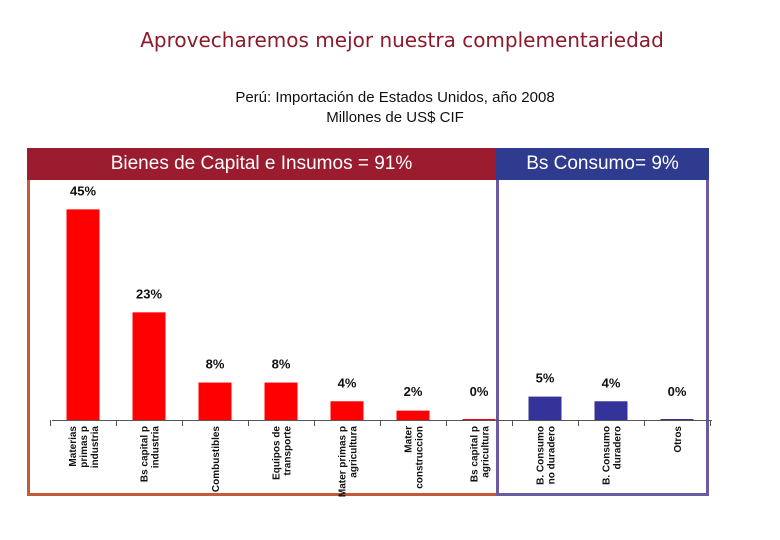 Image resolution: width=780 pixels, height=540 pixels. What do you see at coordinates (475, 454) in the screenshot?
I see `category-label-6-line-0: Bs capital p` at bounding box center [475, 454].